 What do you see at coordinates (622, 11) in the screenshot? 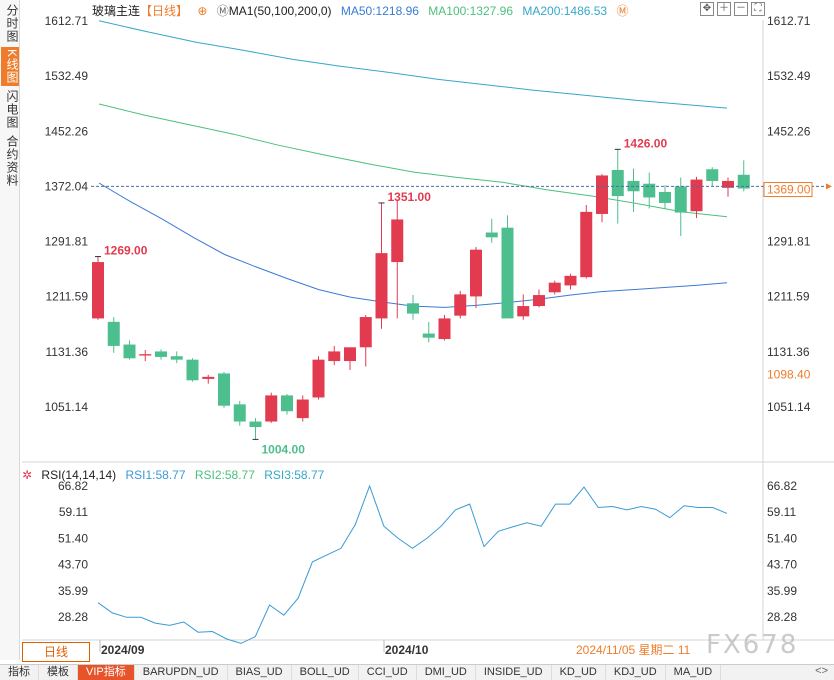
I see `ma-settings-icon: Ⓜ` at bounding box center [622, 11].